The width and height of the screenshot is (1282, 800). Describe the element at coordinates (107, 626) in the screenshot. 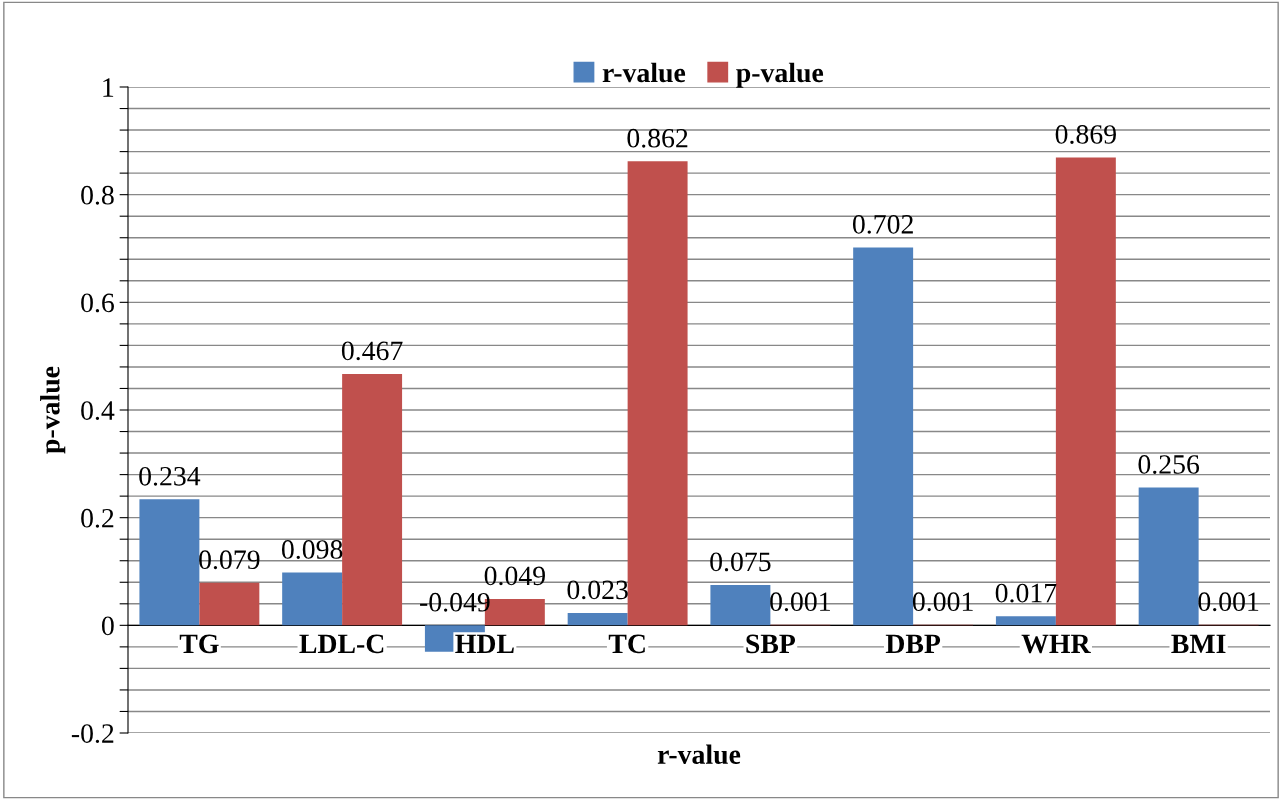

I see `y-tick-label: 0` at that location.